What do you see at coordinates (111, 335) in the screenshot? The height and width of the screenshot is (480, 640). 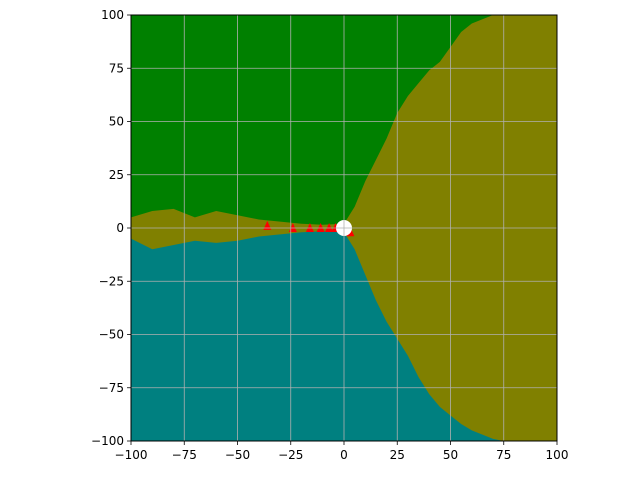 I see `y-tick-label: −50` at bounding box center [111, 335].